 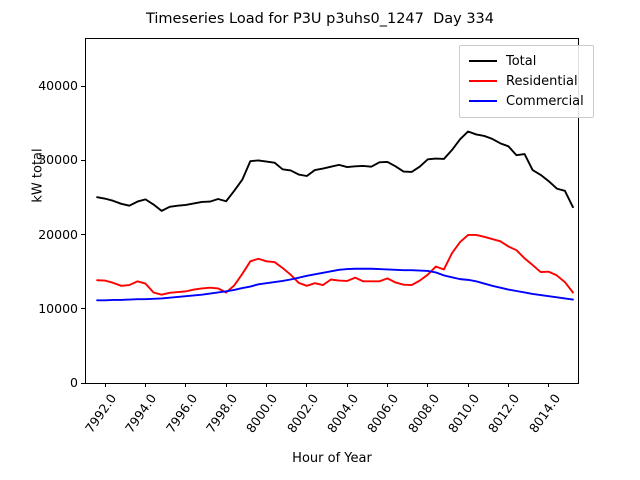 What do you see at coordinates (545, 101) in the screenshot?
I see `legend-label: Commercial` at bounding box center [545, 101].